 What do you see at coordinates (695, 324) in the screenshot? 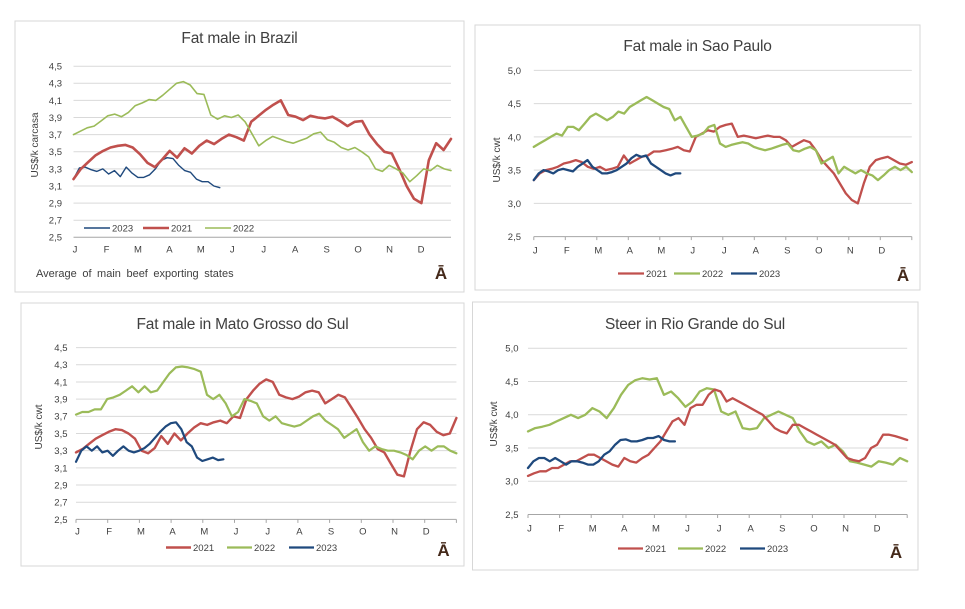
I see `svg-text: Steer in Rio Grande do Sul` at bounding box center [695, 324].